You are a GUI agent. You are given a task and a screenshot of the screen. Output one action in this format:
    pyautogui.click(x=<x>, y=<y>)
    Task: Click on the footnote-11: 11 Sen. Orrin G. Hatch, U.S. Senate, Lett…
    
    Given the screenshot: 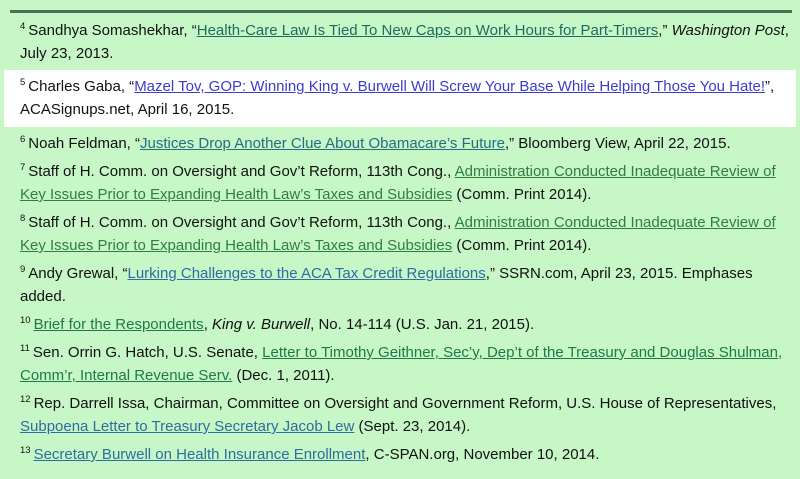 What is the action you would take?
    pyautogui.click(x=407, y=364)
    